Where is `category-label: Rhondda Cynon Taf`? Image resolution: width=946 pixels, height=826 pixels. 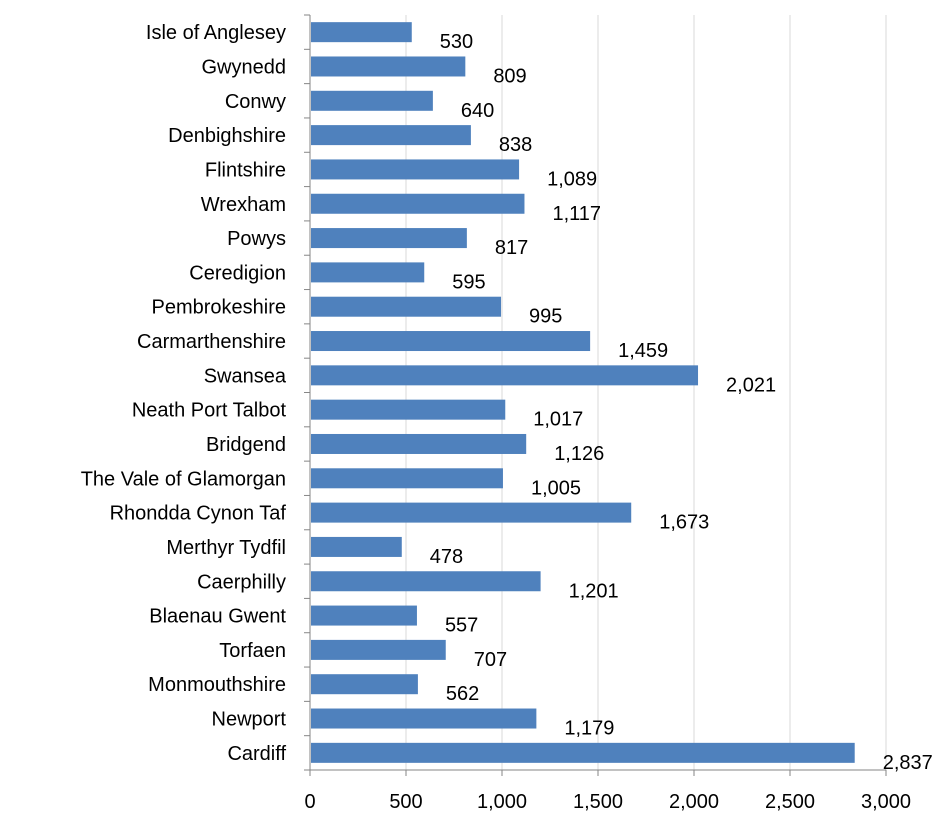 category-label: Rhondda Cynon Taf is located at coordinates (198, 514).